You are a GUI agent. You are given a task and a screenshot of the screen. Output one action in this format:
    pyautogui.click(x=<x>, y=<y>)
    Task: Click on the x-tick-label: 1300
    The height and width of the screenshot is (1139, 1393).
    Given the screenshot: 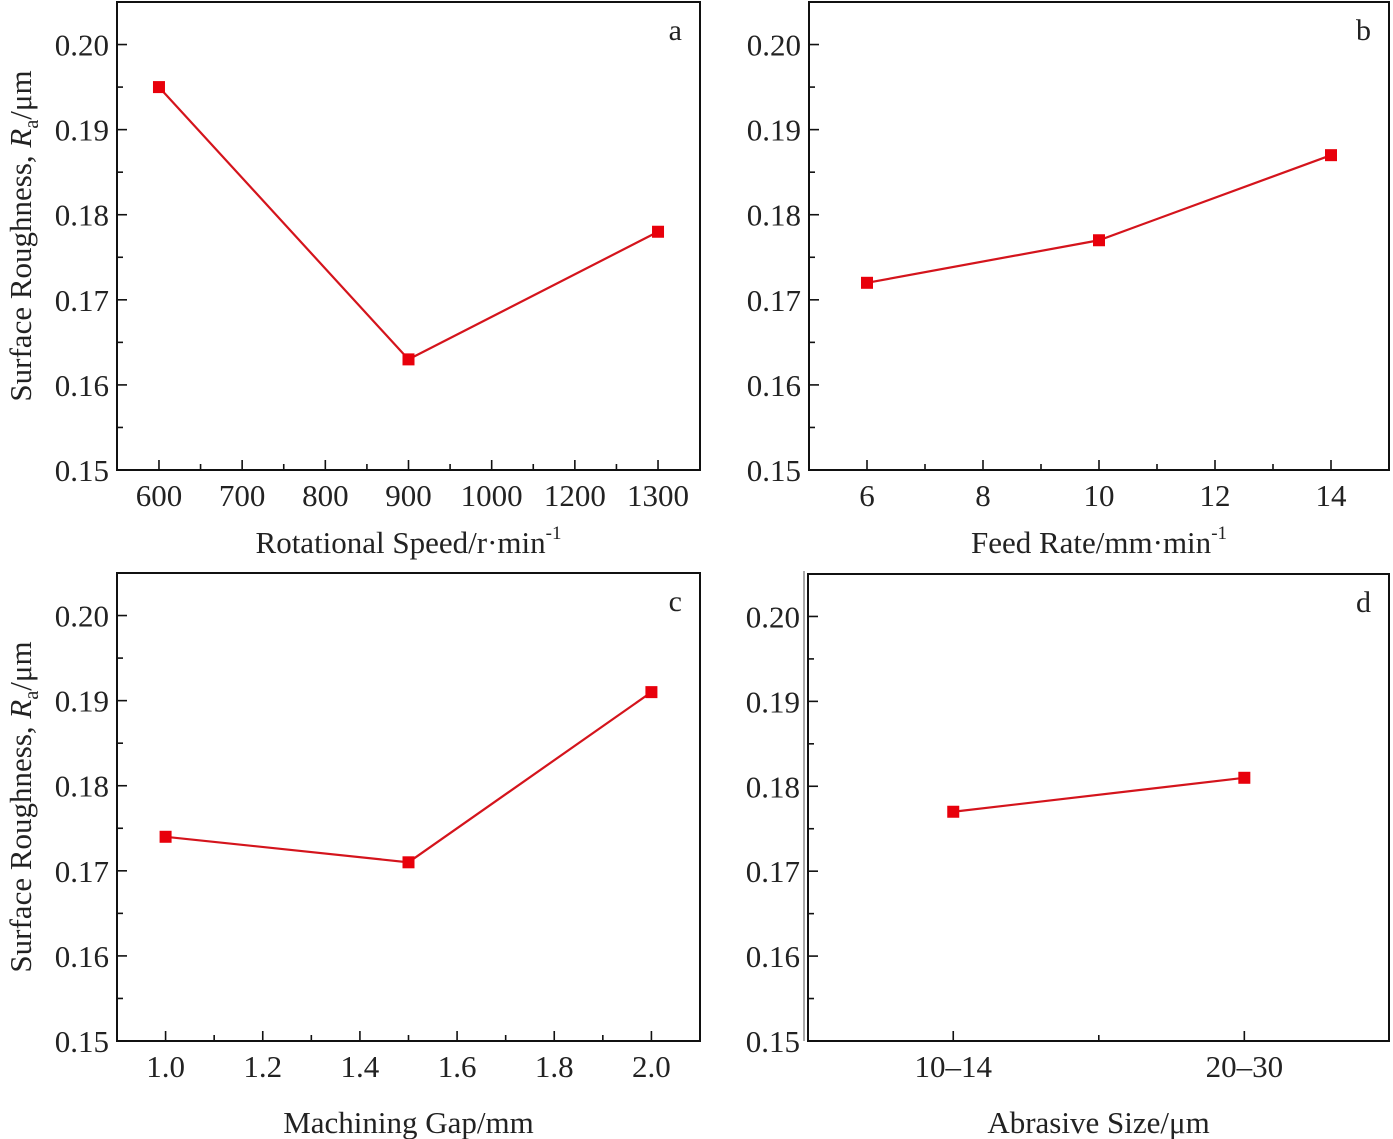 What is the action you would take?
    pyautogui.click(x=658, y=495)
    